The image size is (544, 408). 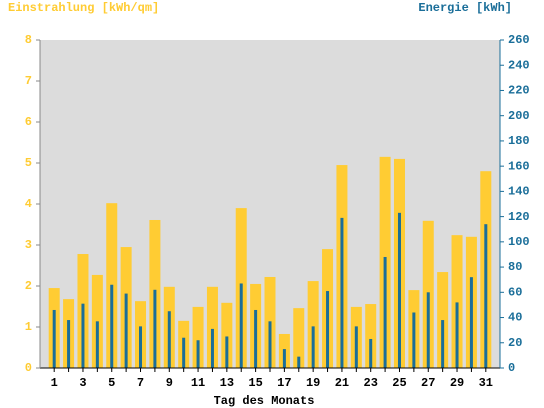 What do you see at coordinates (28, 122) in the screenshot?
I see `y-tick-label: 6` at bounding box center [28, 122].